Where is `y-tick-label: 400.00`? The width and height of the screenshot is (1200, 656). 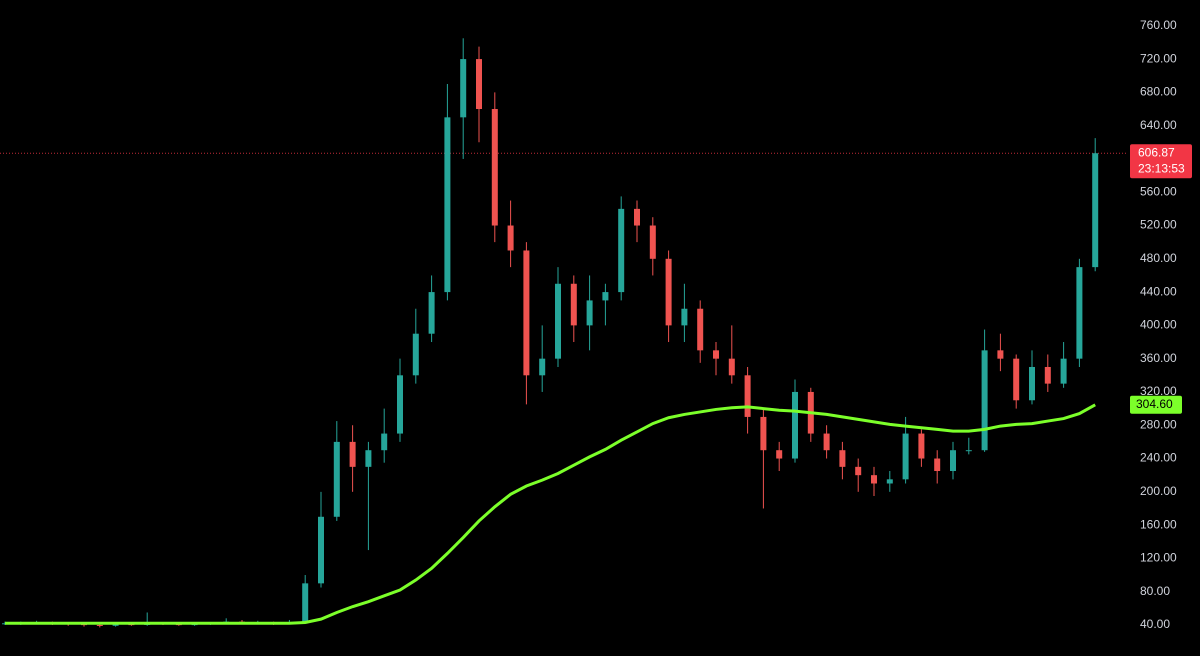
y-tick-label: 400.00 is located at coordinates (1158, 325).